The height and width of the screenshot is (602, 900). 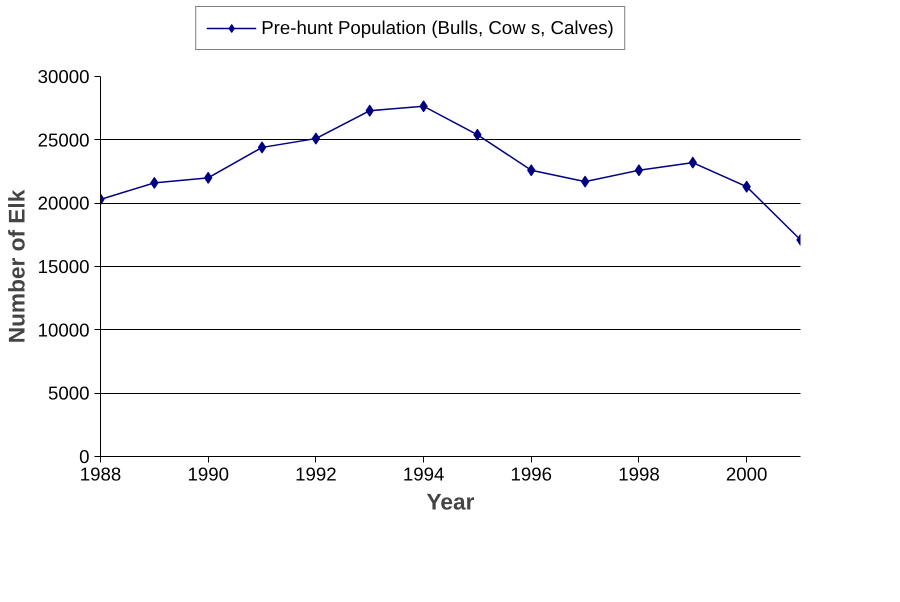 What do you see at coordinates (208, 474) in the screenshot?
I see `x-tick-label: 1990` at bounding box center [208, 474].